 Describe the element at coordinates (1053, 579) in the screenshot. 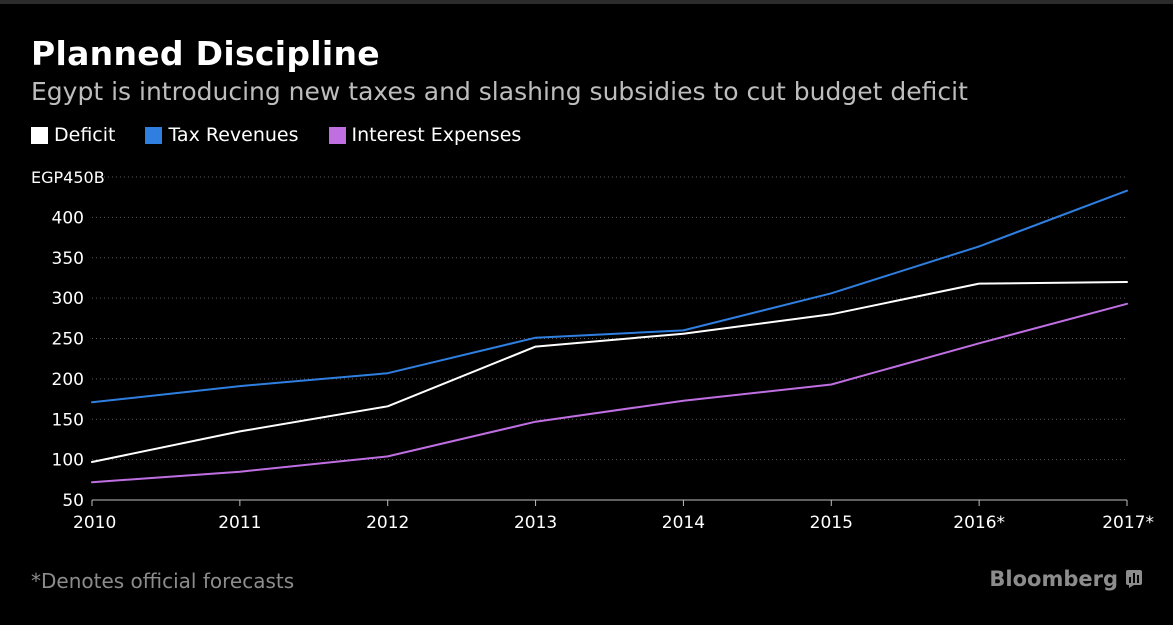

I see `brand-name: Bloomberg` at that location.